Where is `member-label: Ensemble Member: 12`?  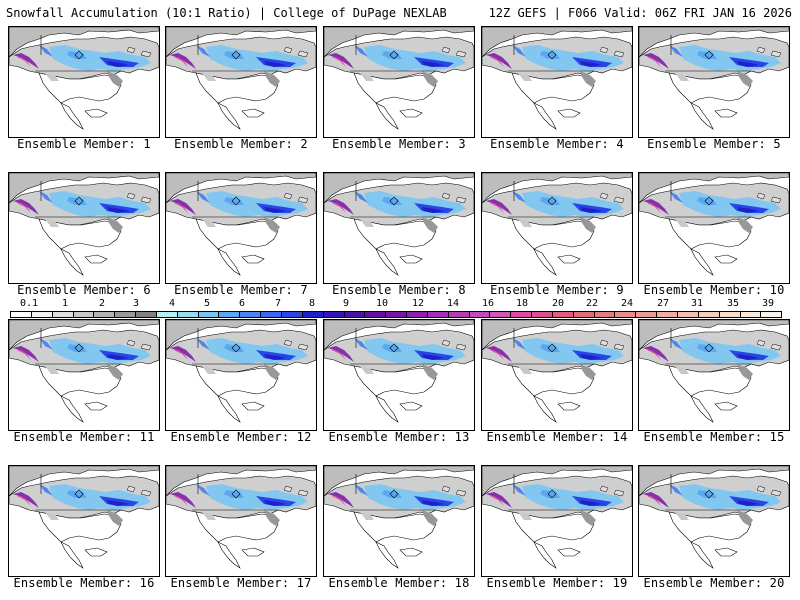
member-label: Ensemble Member: 12 is located at coordinates (241, 437).